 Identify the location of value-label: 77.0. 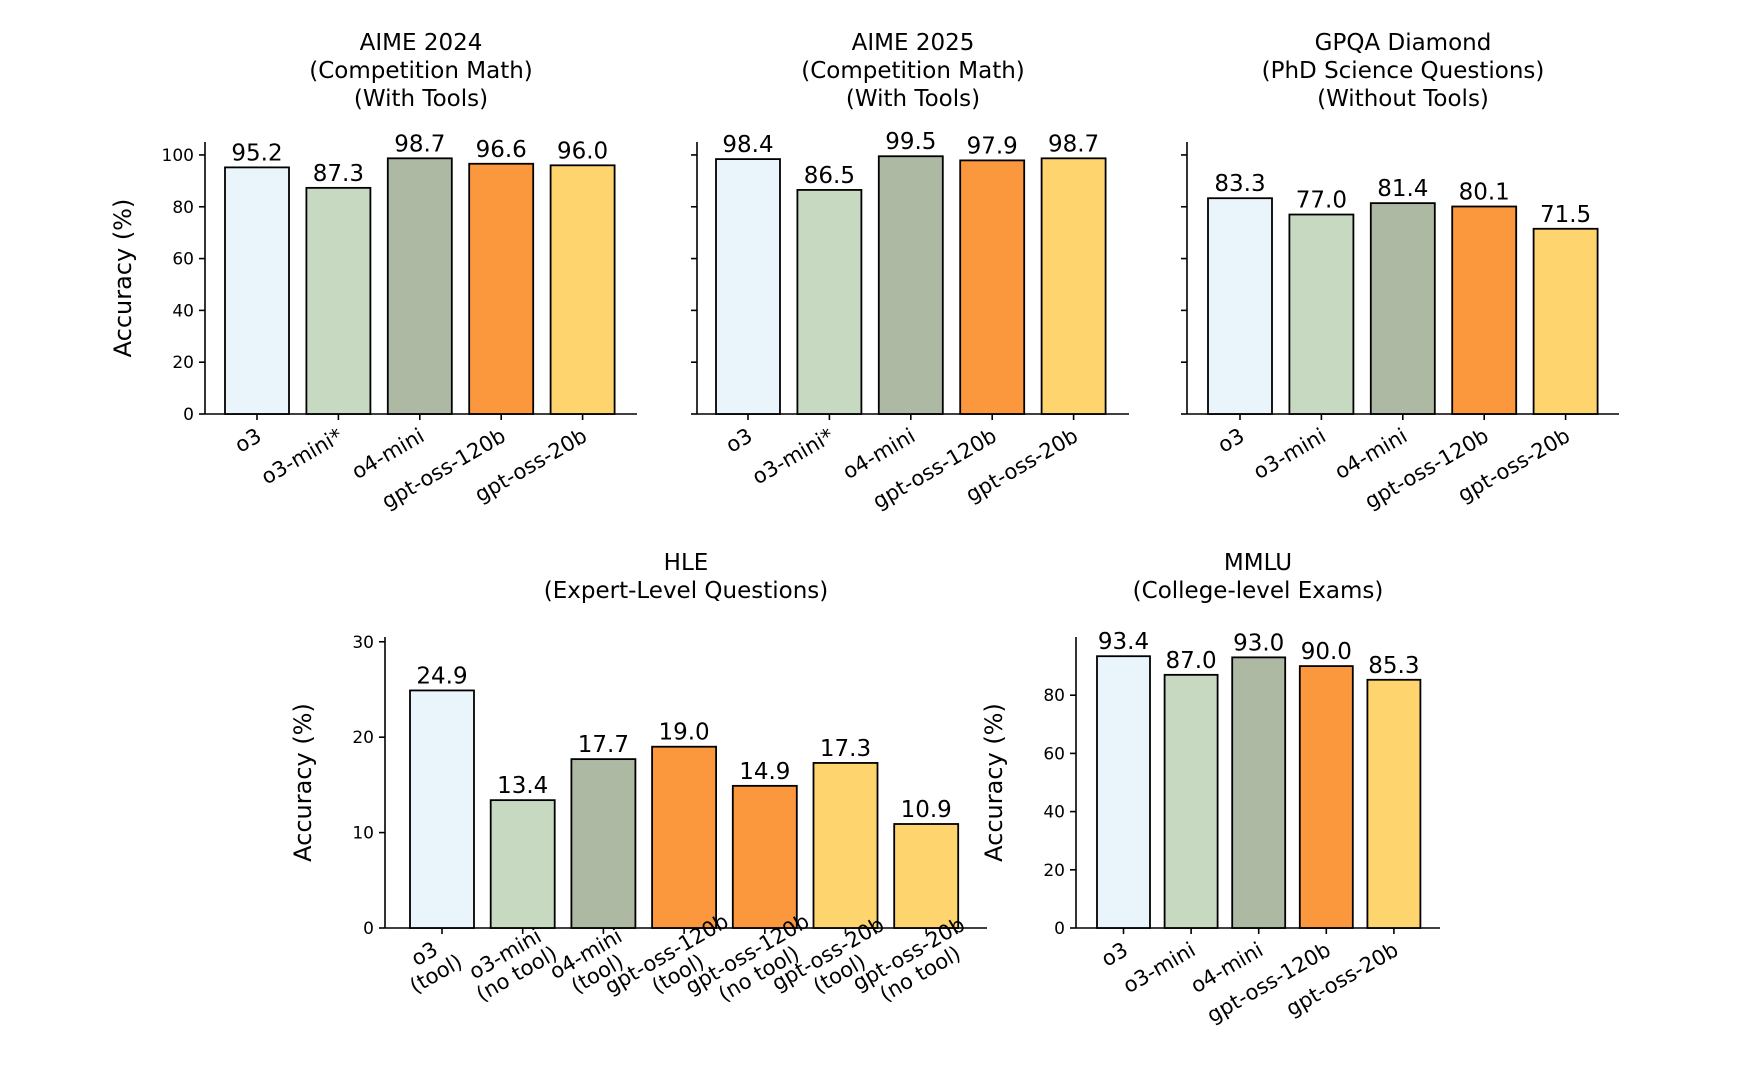
(1321, 201).